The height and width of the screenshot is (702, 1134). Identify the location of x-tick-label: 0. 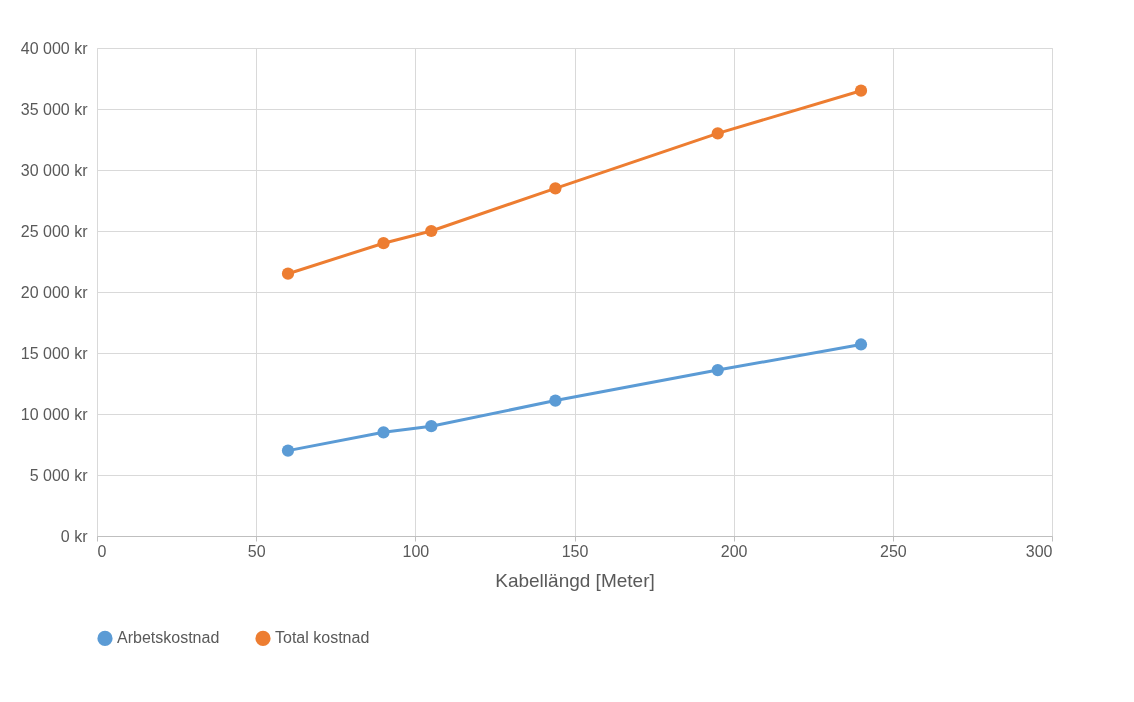
(102, 551).